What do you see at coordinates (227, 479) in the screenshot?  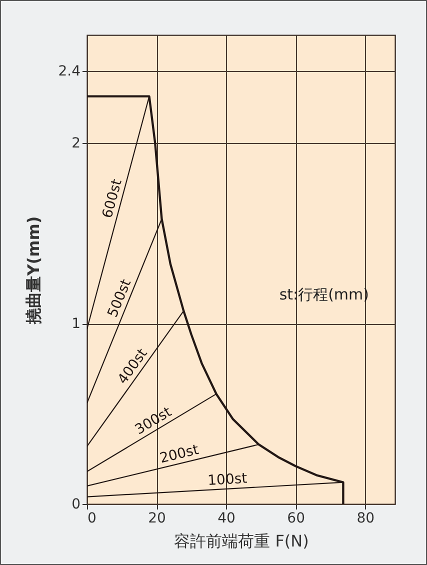 I see `series-label: 100st` at bounding box center [227, 479].